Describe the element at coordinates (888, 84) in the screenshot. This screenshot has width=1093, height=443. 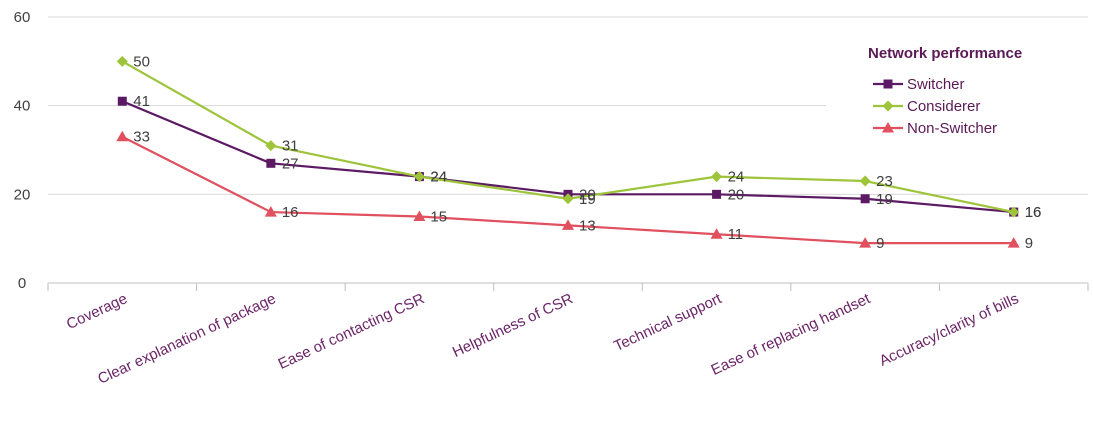
I see `legend-marker-switcher` at that location.